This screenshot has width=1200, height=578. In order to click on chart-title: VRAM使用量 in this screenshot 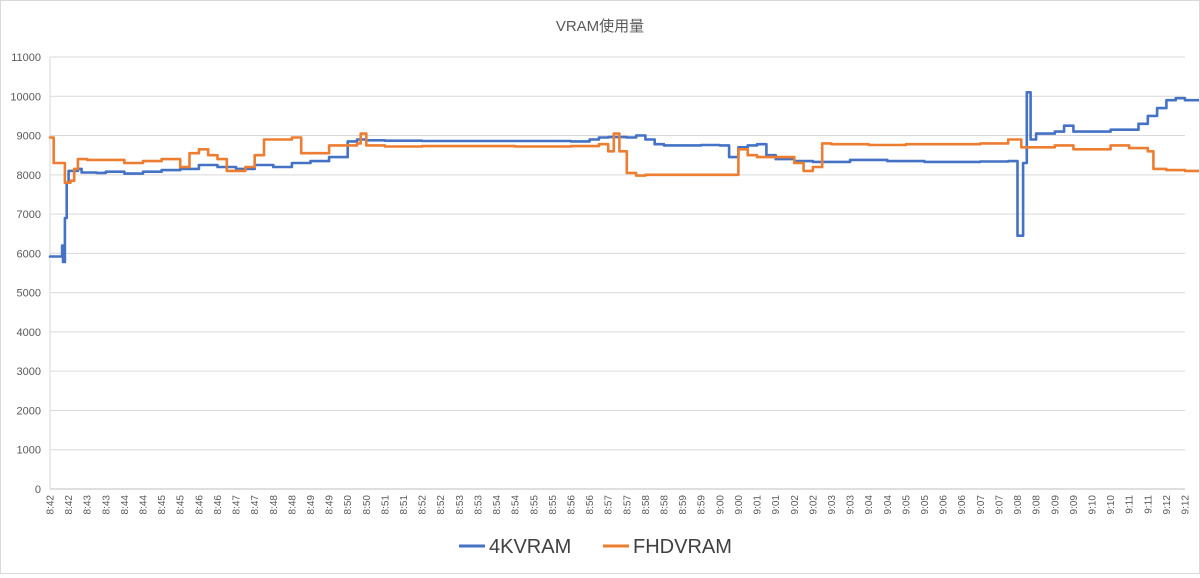, I will do `click(600, 26)`.